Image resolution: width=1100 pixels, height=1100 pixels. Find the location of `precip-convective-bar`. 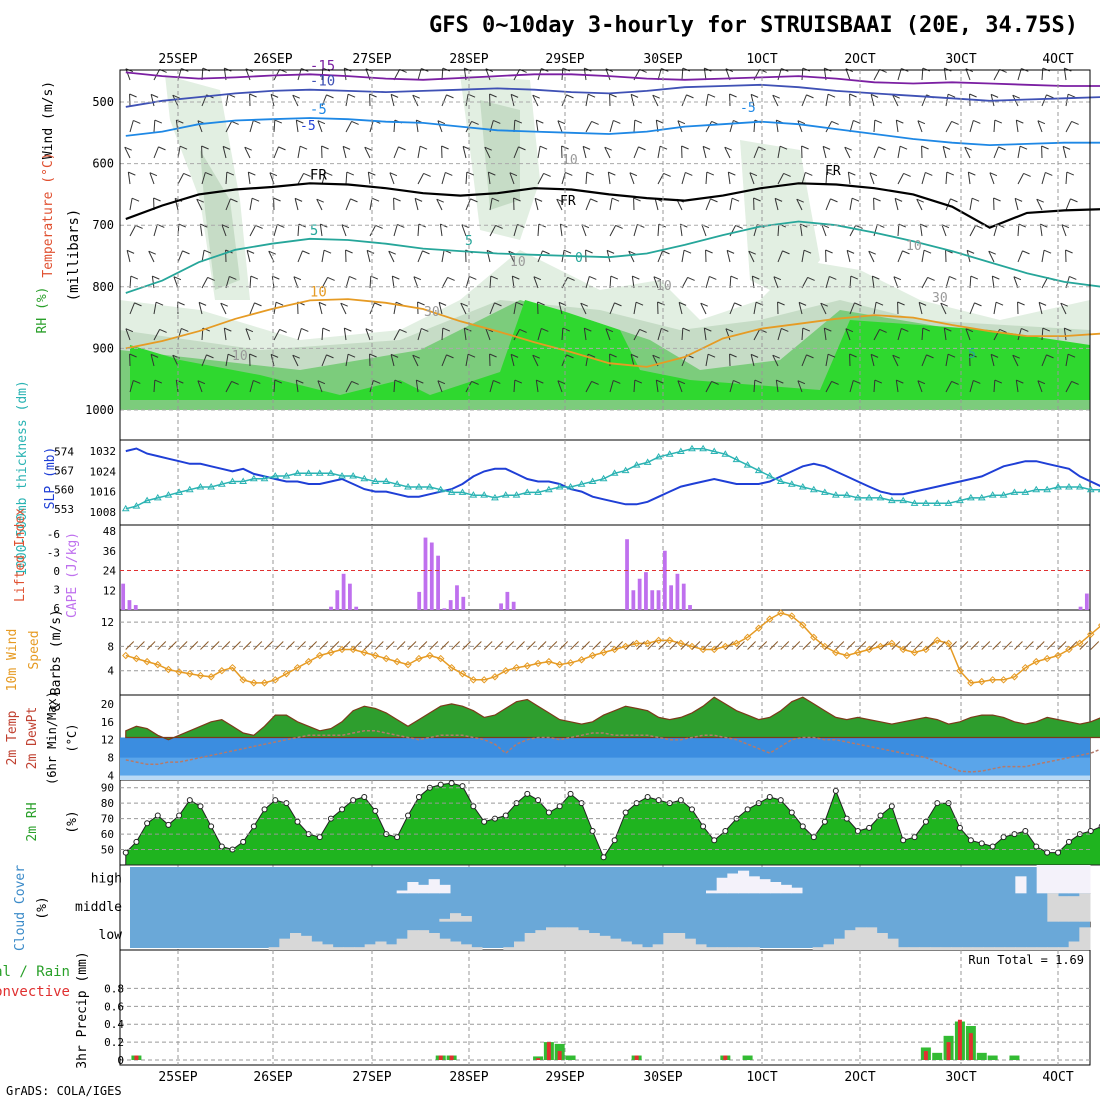

precip-convective-bar is located at coordinates (970, 1046).